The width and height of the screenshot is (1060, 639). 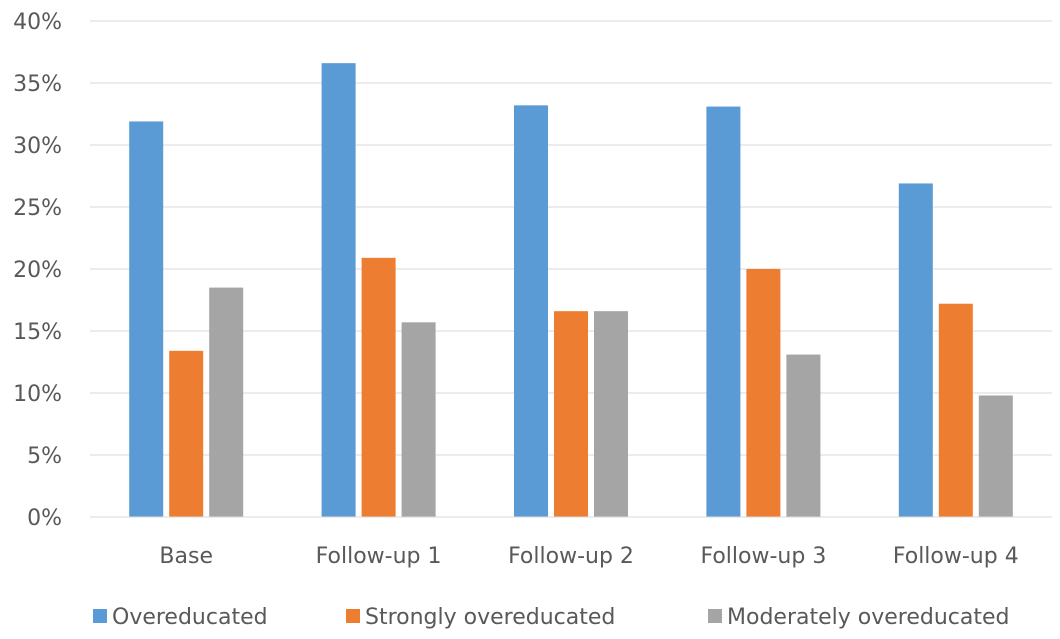 What do you see at coordinates (956, 556) in the screenshot?
I see `x-tick-label: Follow-up 4` at bounding box center [956, 556].